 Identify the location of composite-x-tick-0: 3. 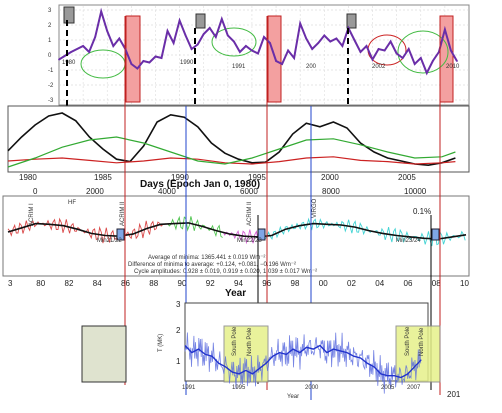
(10, 283).